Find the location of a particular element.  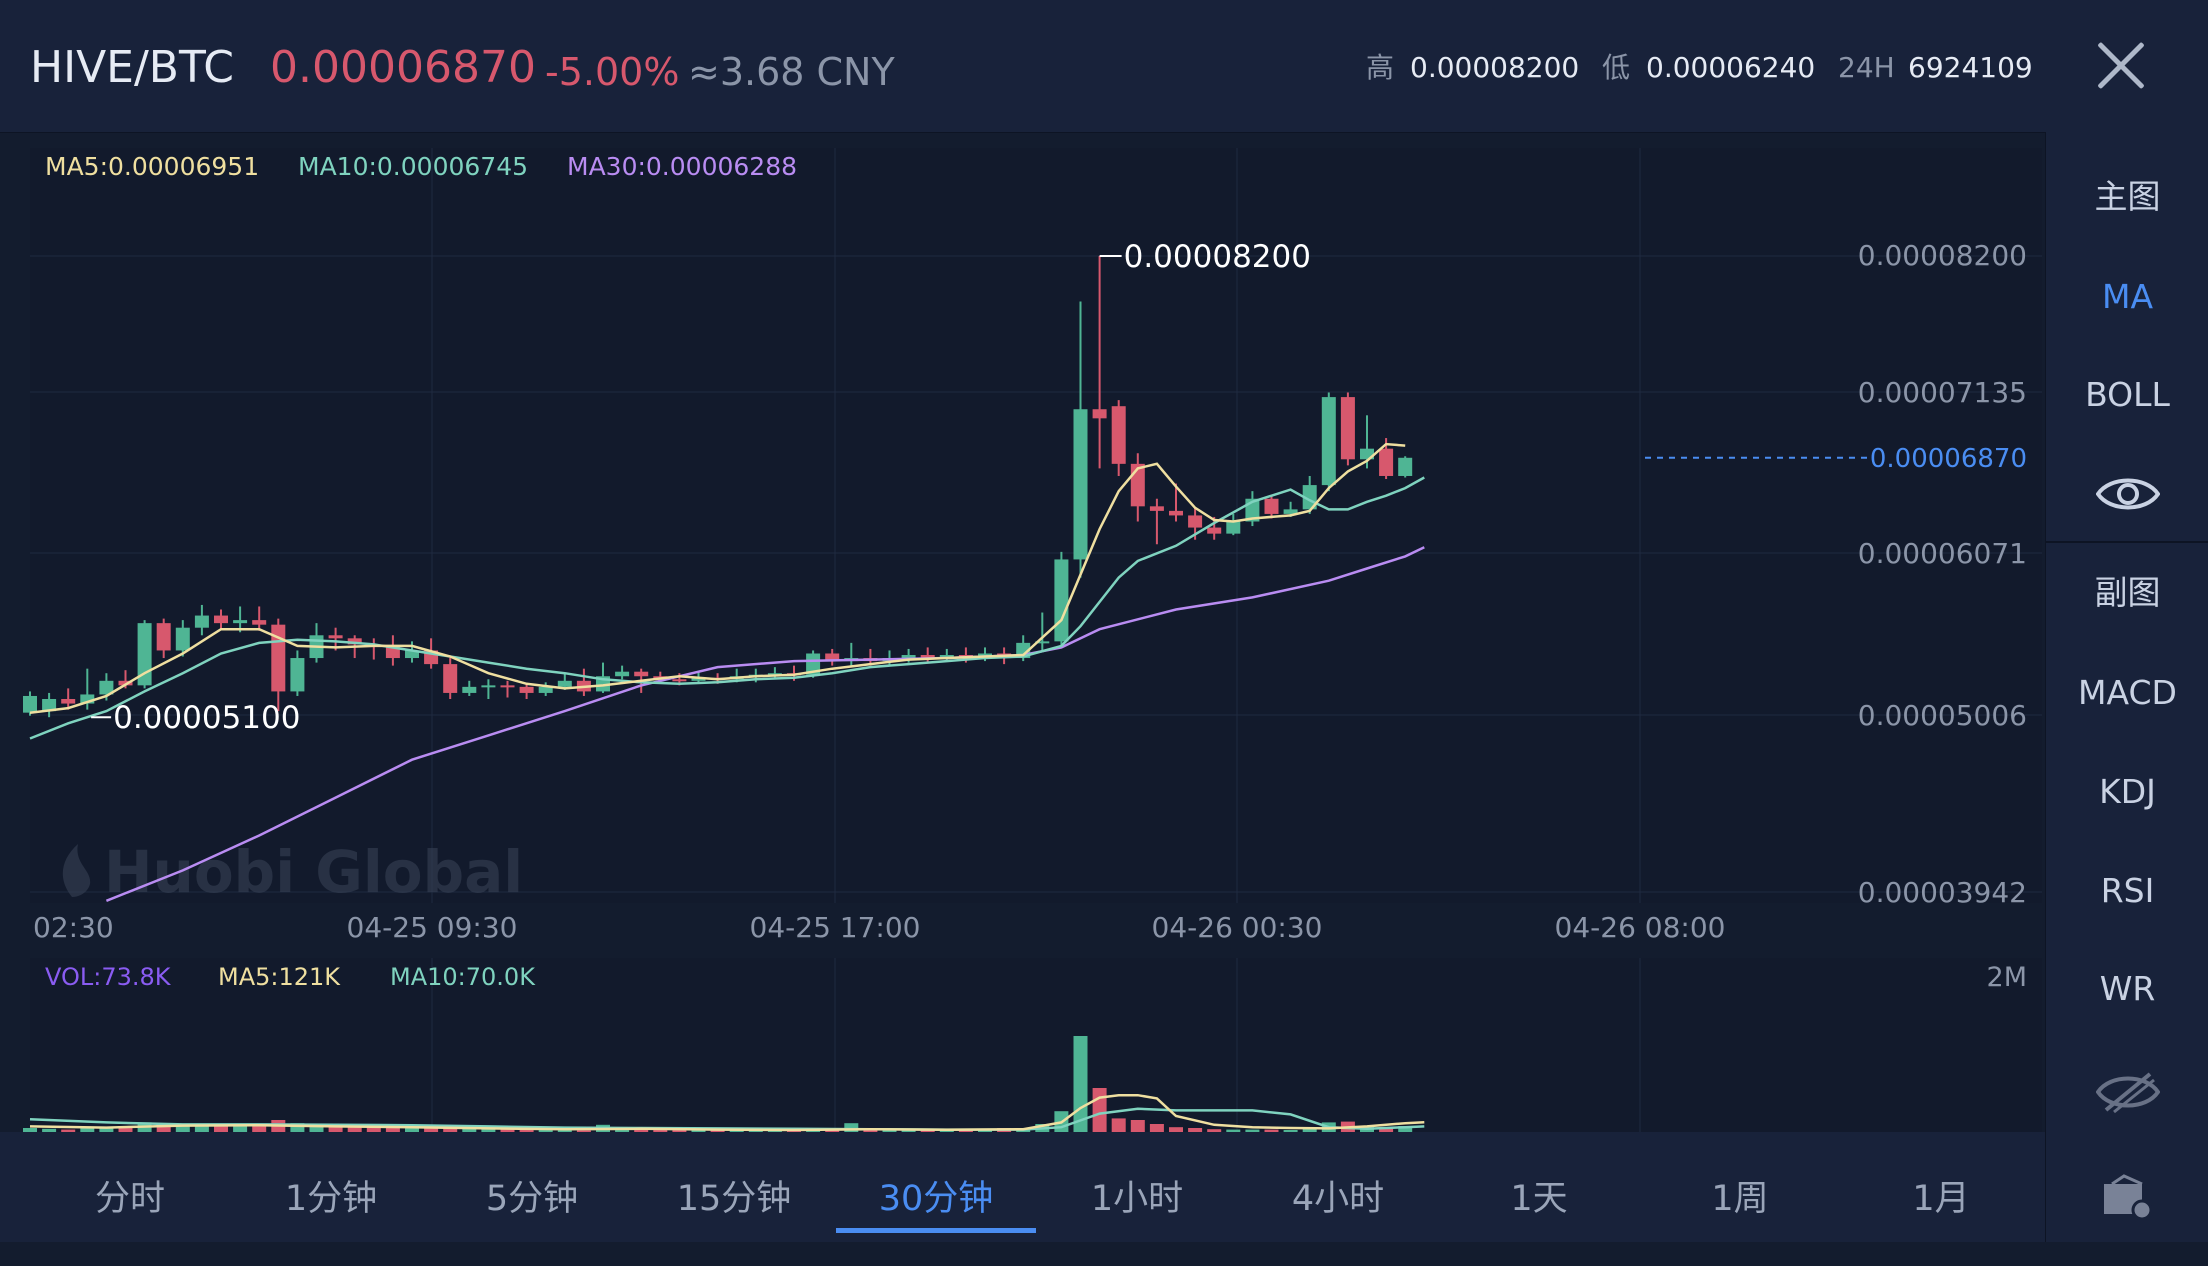

tab-1hour: 1小时 is located at coordinates (1137, 1199).